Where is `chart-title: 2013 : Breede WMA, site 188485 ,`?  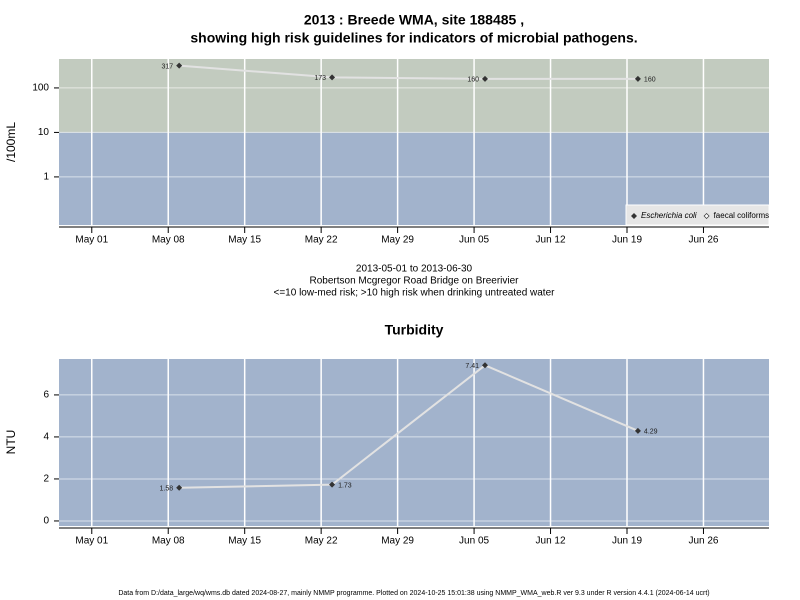
chart-title: 2013 : Breede WMA, site 188485 , is located at coordinates (414, 20).